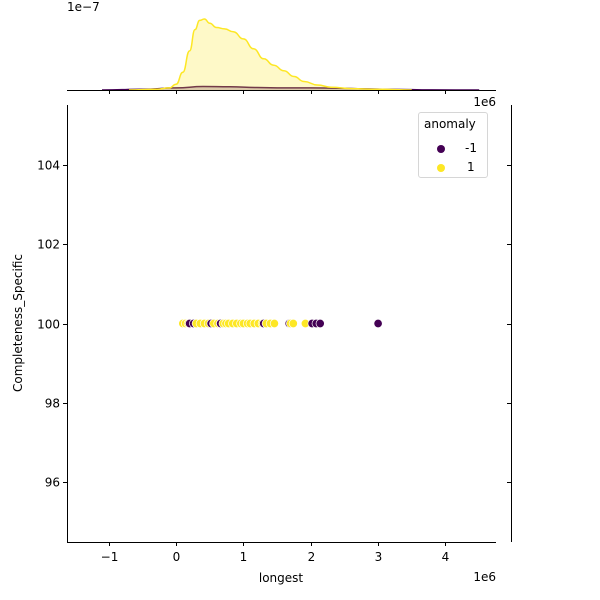 This screenshot has width=600, height=600. I want to click on y-tick-label: 98, so click(52, 404).